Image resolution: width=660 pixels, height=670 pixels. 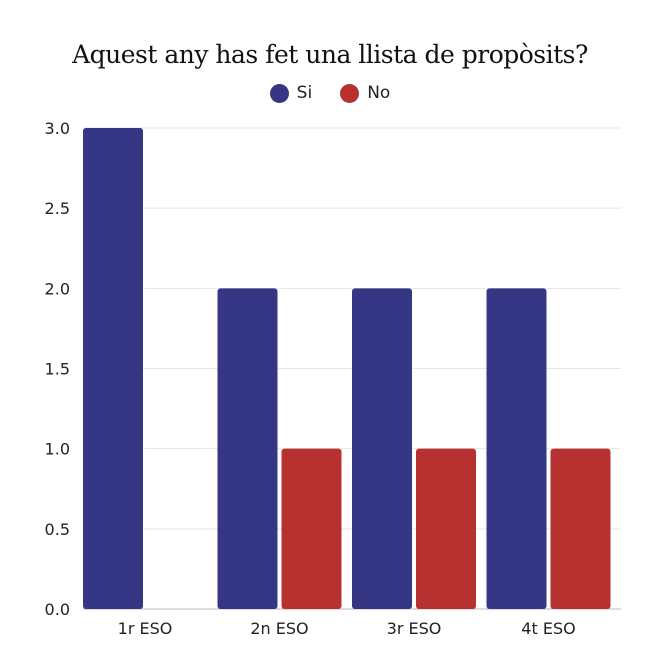 What do you see at coordinates (57, 529) in the screenshot?
I see `y-tick-label: 0.5` at bounding box center [57, 529].